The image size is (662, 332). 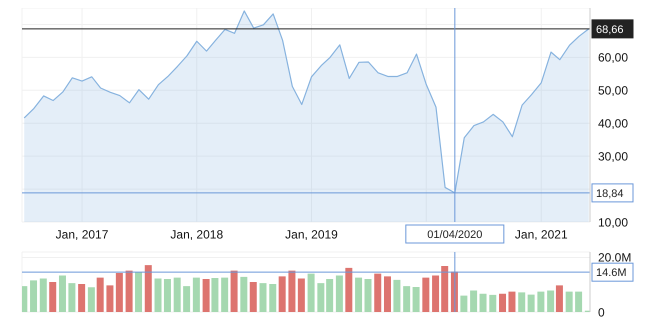 What do you see at coordinates (454, 235) in the screenshot?
I see `ref-line-label: 01/04/2020` at bounding box center [454, 235].